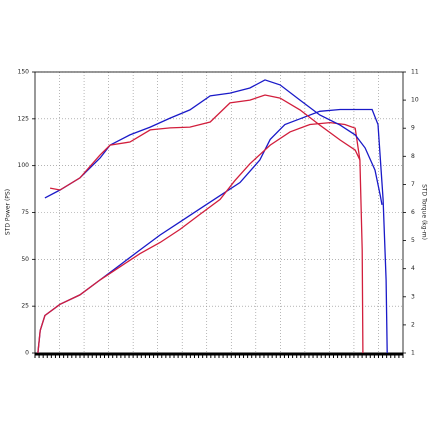 The height and width of the screenshot is (434, 430). Describe the element at coordinates (413, 240) in the screenshot. I see `y2-tick-label: 5` at that location.